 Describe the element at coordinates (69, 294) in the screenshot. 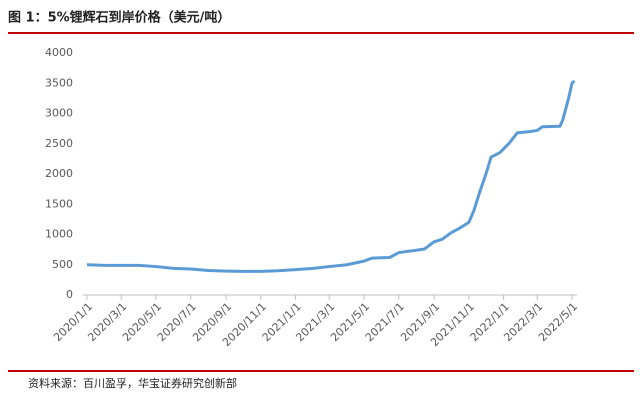

I see `y-tick-label: 0` at that location.